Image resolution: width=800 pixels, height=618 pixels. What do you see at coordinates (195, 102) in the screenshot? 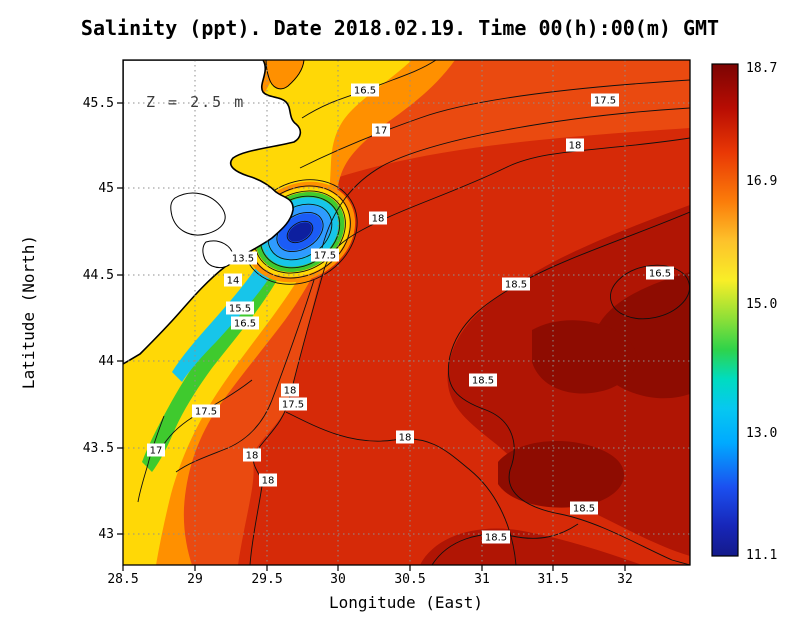
I see `depth-annotation: Z = 2.5 m` at bounding box center [195, 102].